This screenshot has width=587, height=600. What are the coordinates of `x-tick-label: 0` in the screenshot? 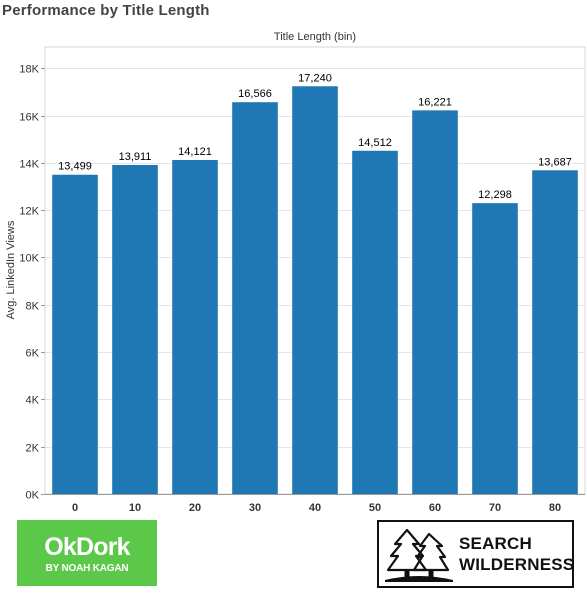 It's located at (75, 508).